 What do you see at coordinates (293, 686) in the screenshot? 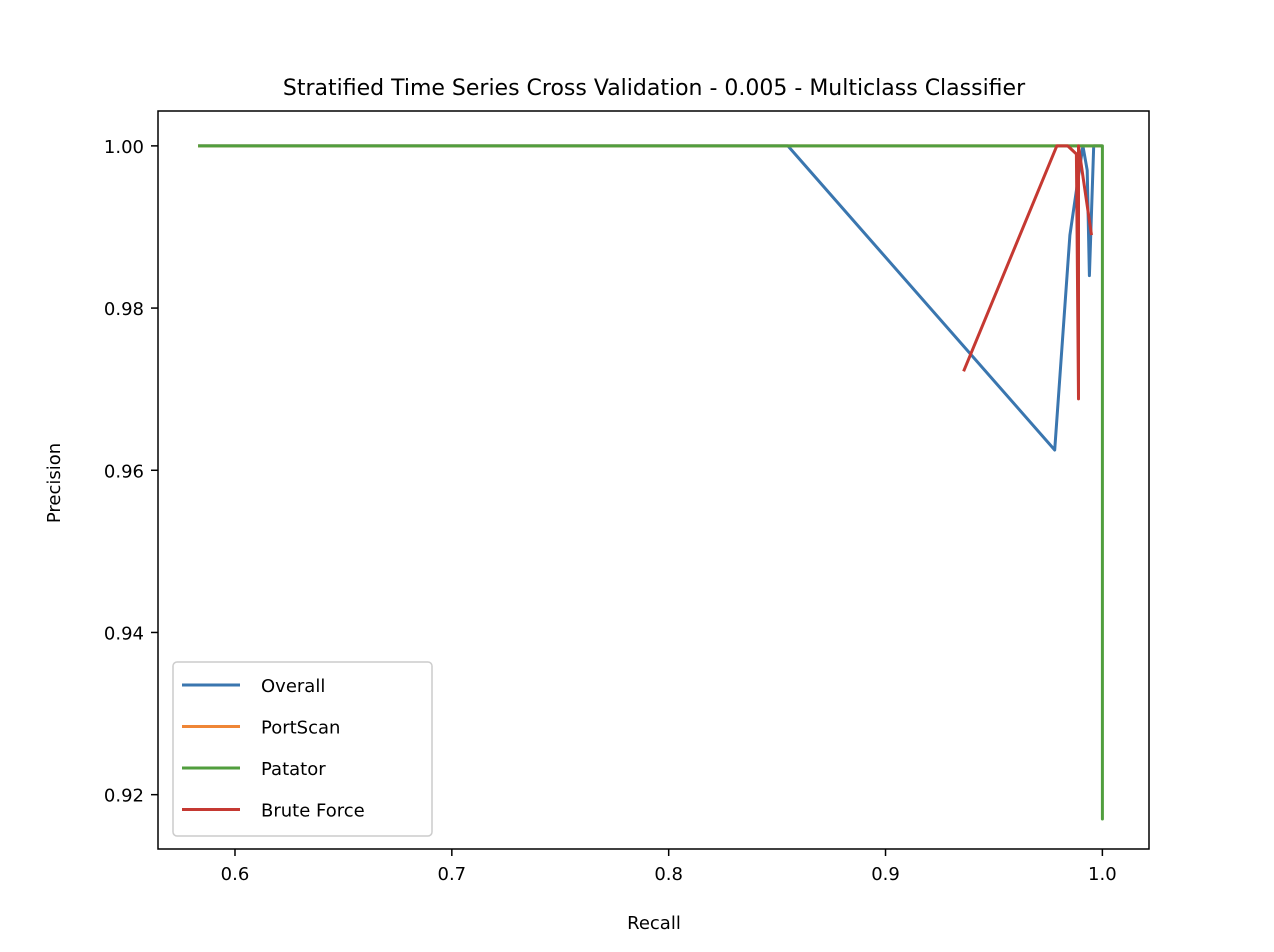
I see `legend-label: Overall` at bounding box center [293, 686].